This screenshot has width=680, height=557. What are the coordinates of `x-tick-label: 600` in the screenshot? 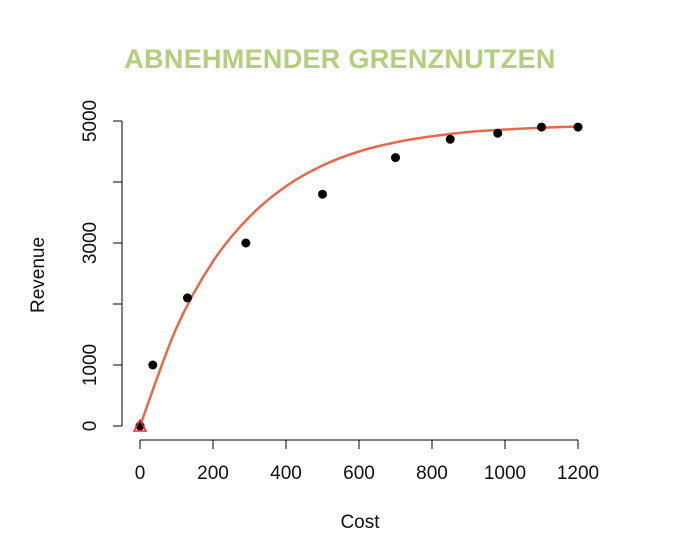 It's located at (359, 473).